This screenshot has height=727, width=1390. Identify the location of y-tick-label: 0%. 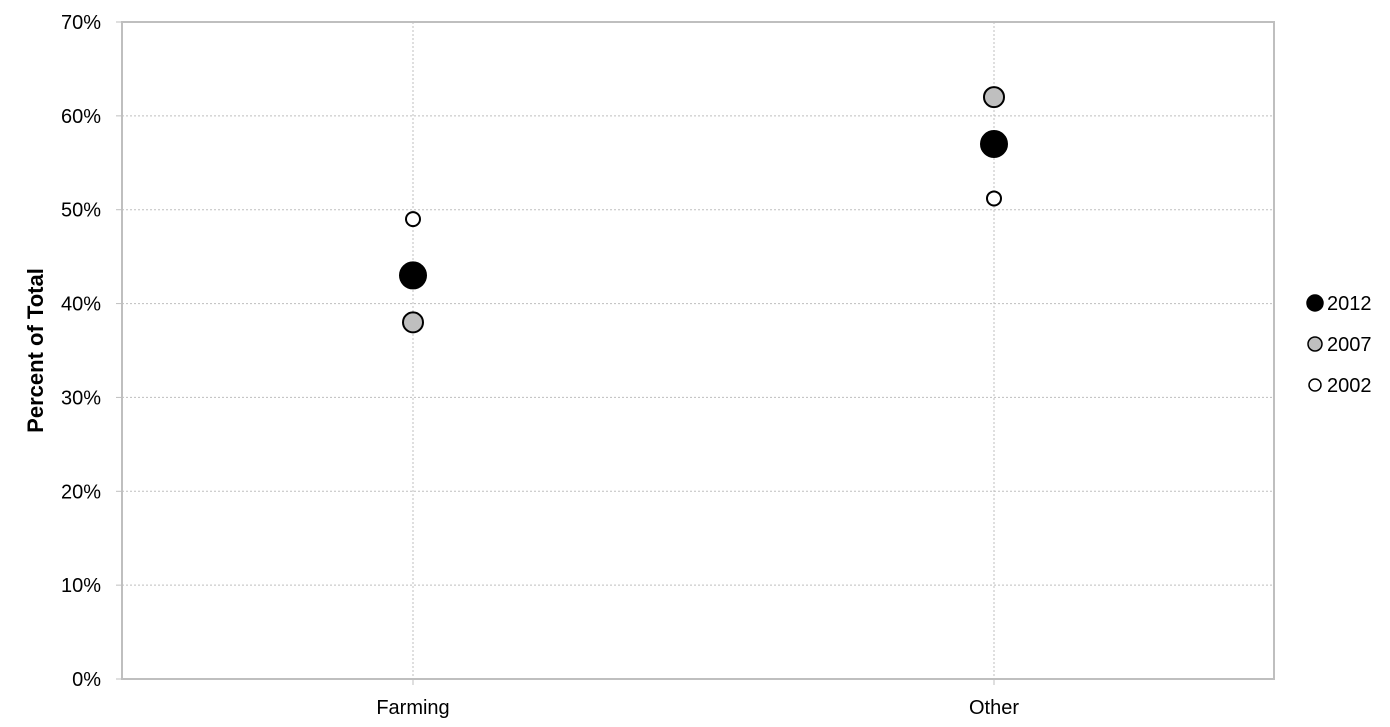
(86, 680).